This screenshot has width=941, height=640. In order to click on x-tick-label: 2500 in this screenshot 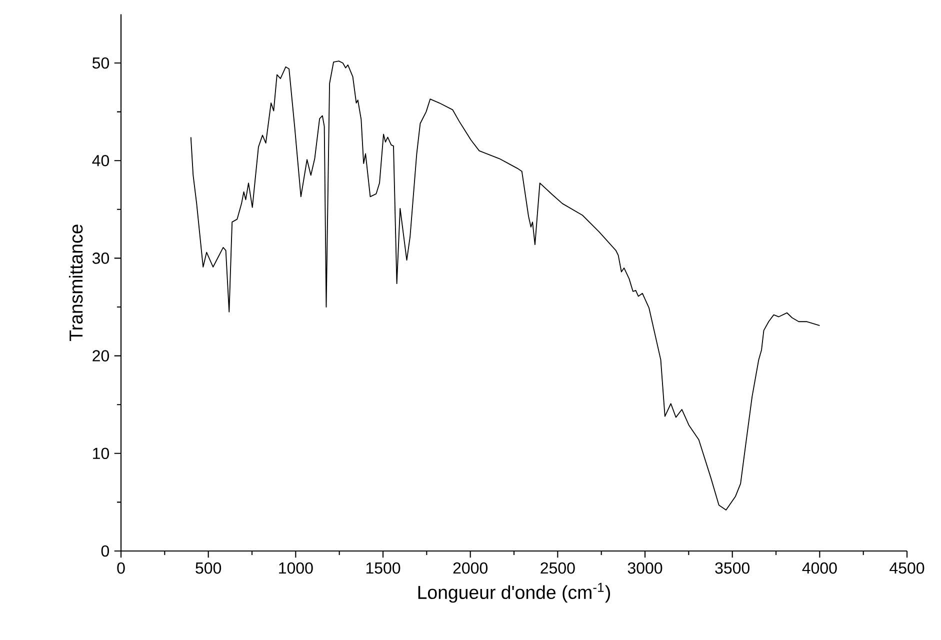, I will do `click(557, 568)`.